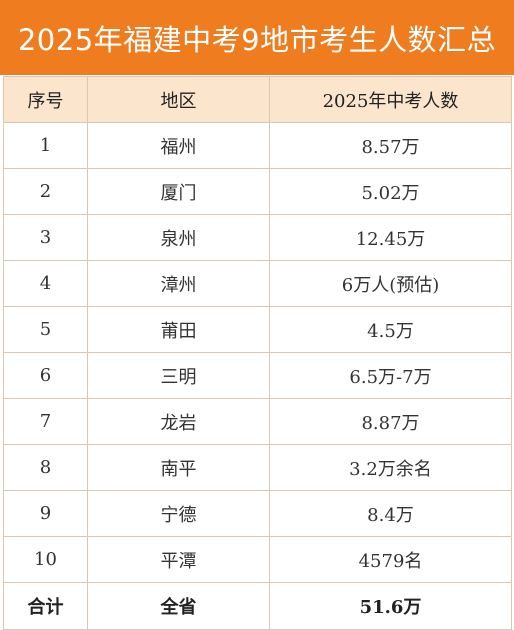 The width and height of the screenshot is (514, 630). I want to click on header-index: 序号, so click(45, 99).